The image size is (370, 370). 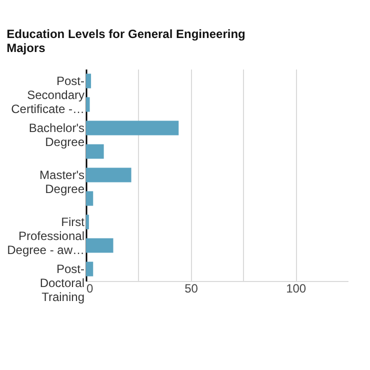 I want to click on y-tick-label: Bachelor's Degree, so click(x=56, y=134).